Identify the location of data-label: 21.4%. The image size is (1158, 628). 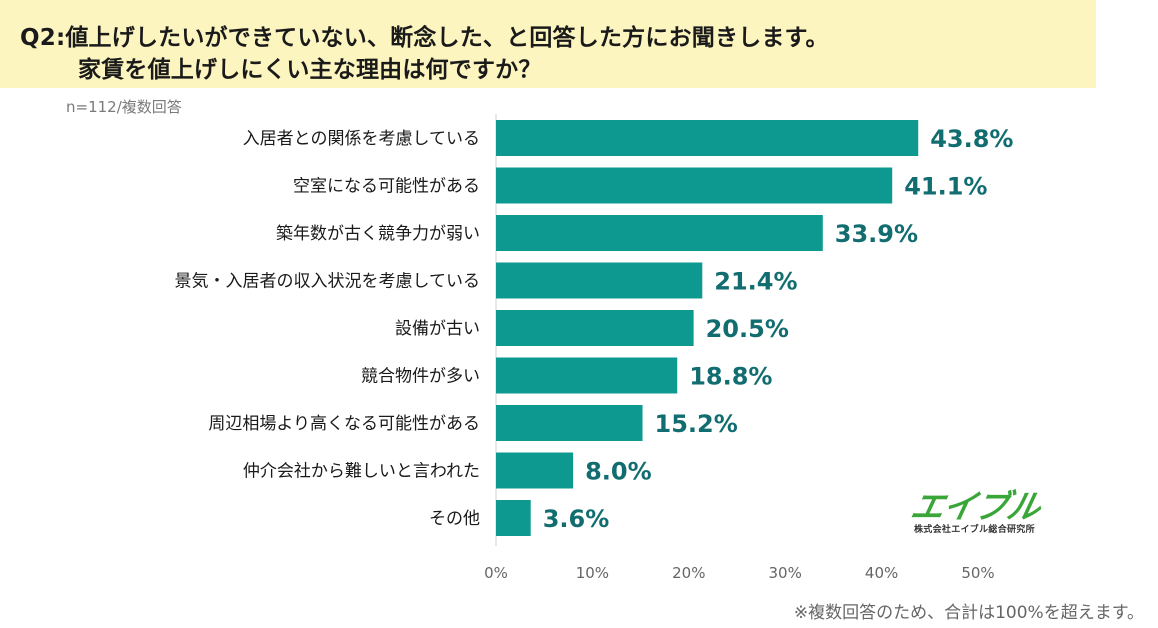
(755, 282).